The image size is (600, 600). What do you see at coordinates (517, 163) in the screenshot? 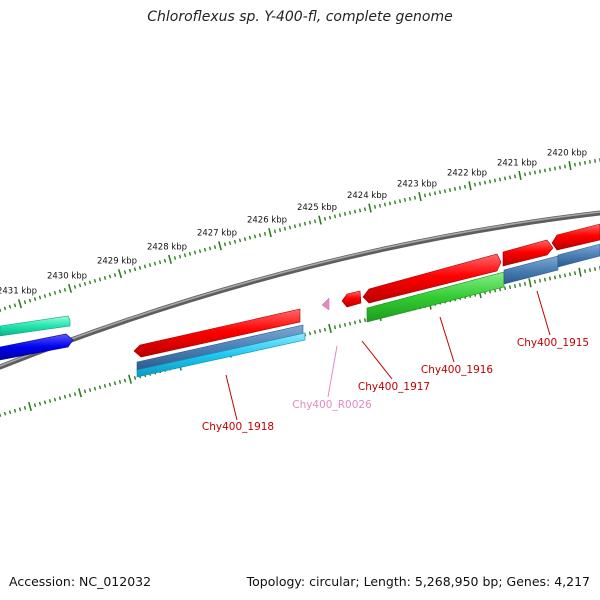
I see `kbp-label: 2421 kbp` at bounding box center [517, 163].